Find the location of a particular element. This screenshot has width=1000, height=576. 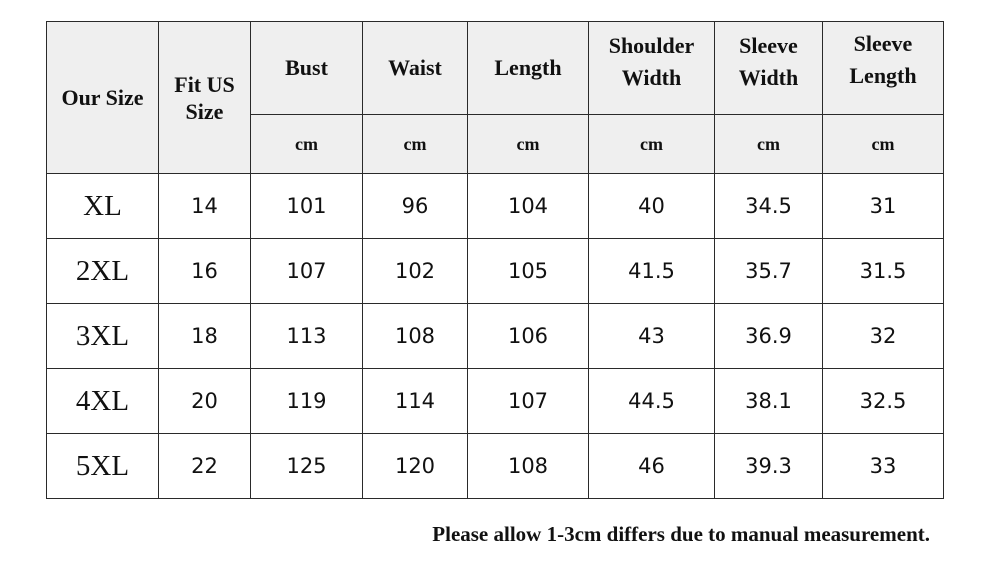

header-fit-us-size: Fit US Size is located at coordinates (204, 97).